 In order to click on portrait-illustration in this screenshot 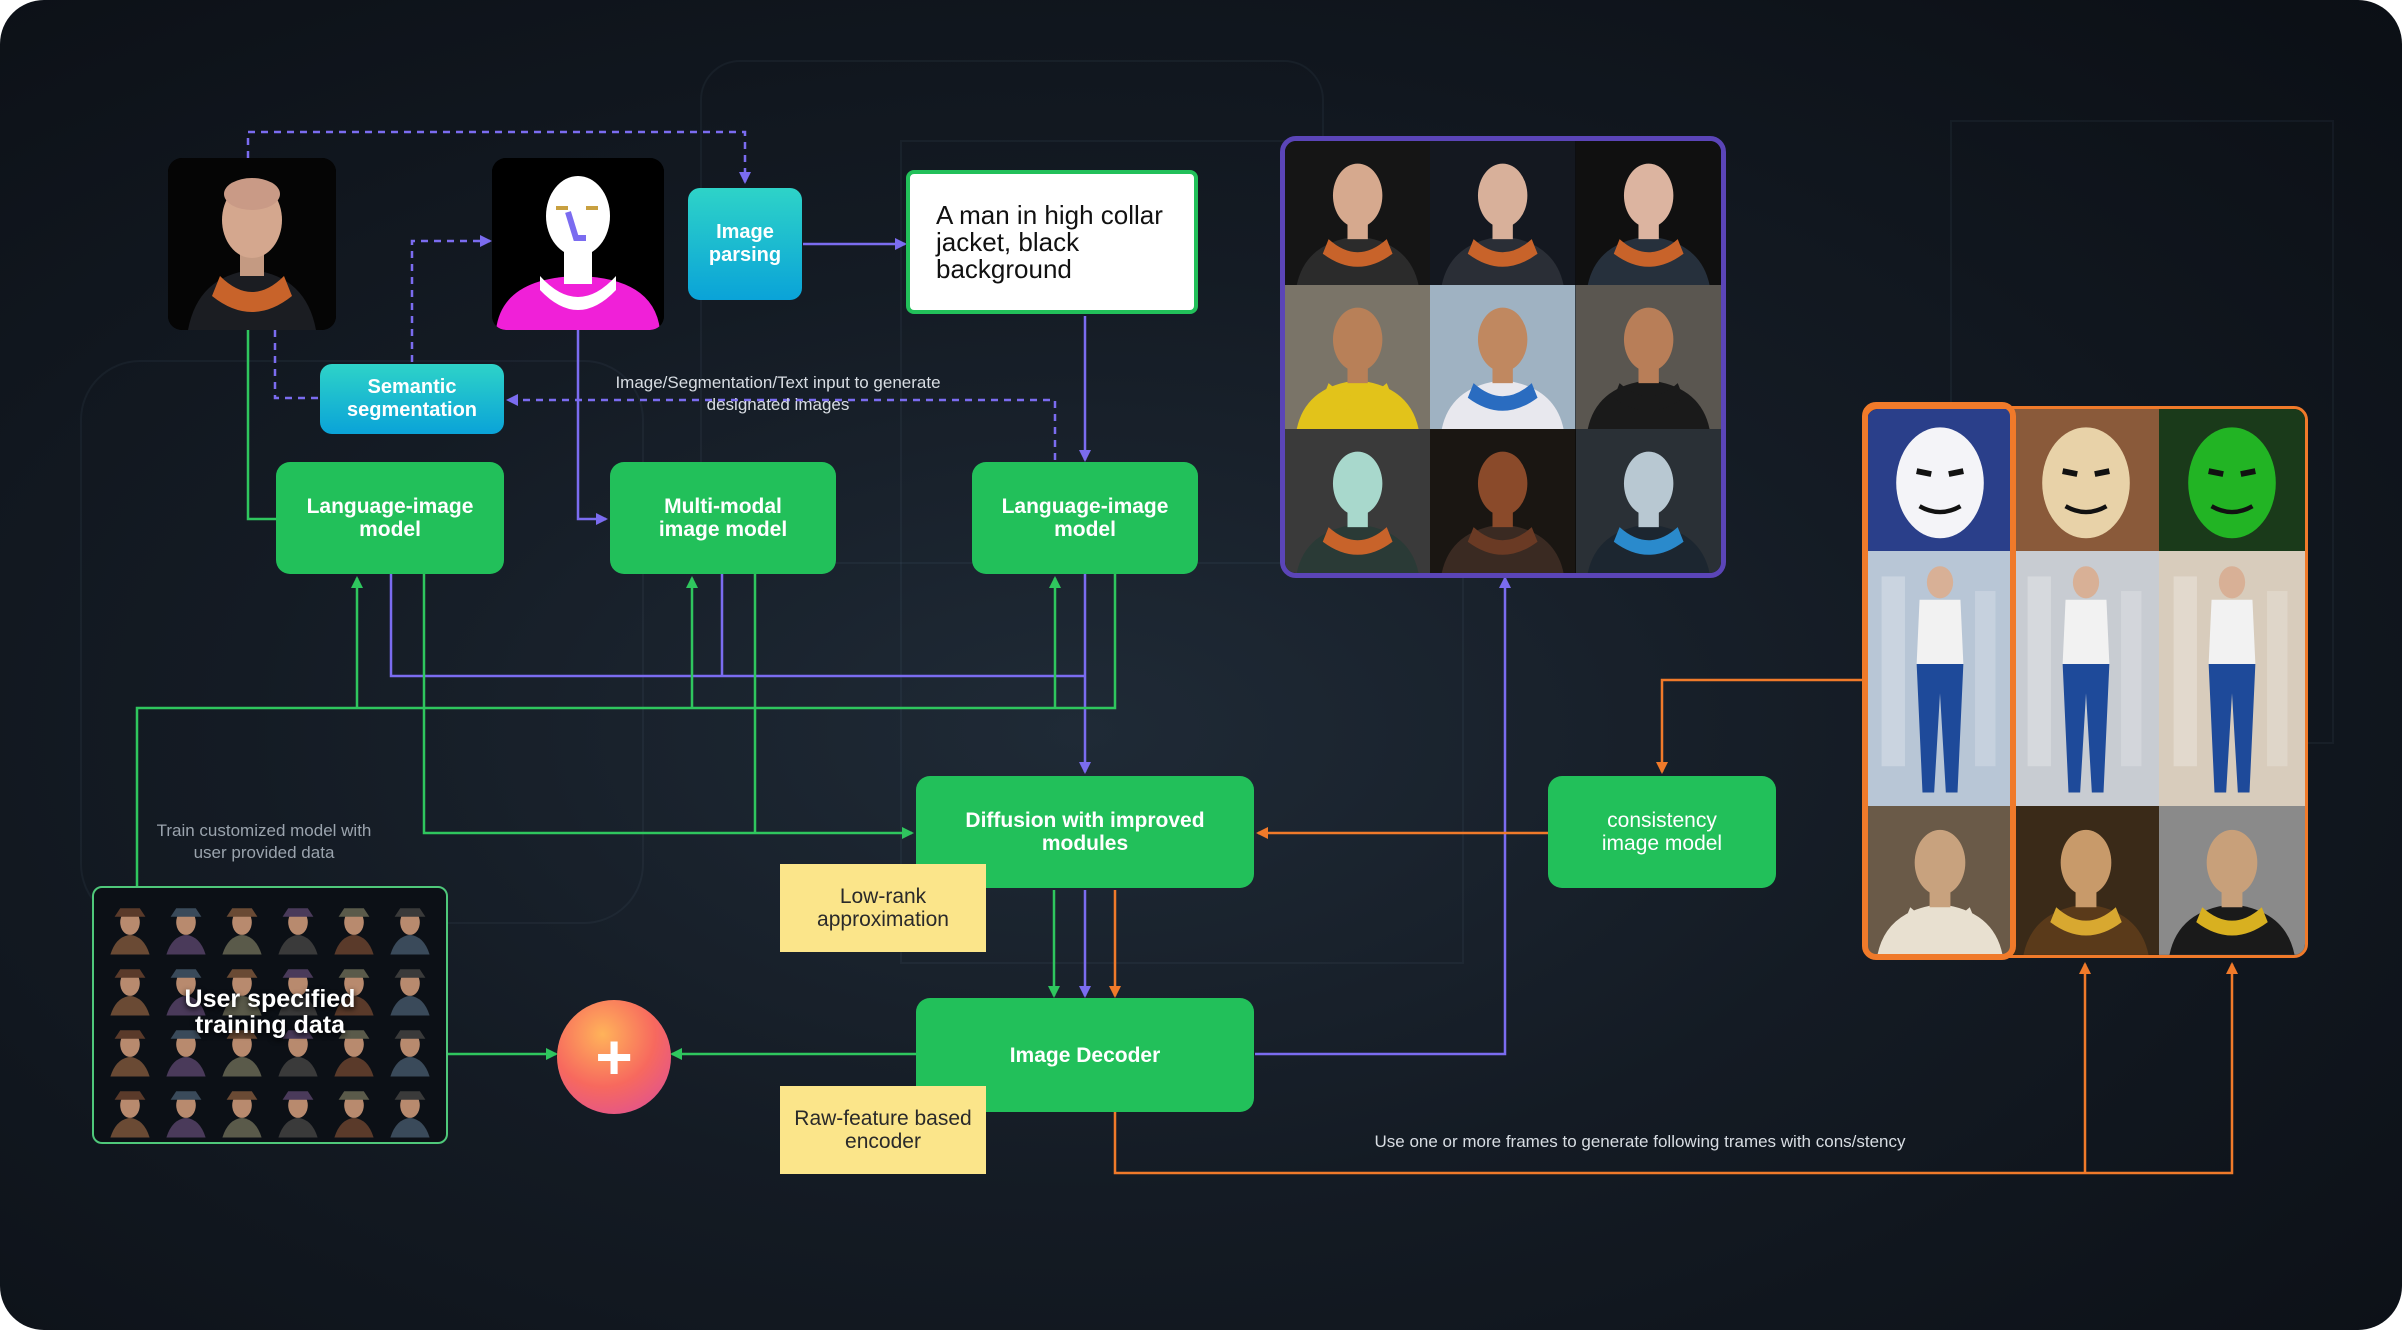, I will do `click(252, 244)`.